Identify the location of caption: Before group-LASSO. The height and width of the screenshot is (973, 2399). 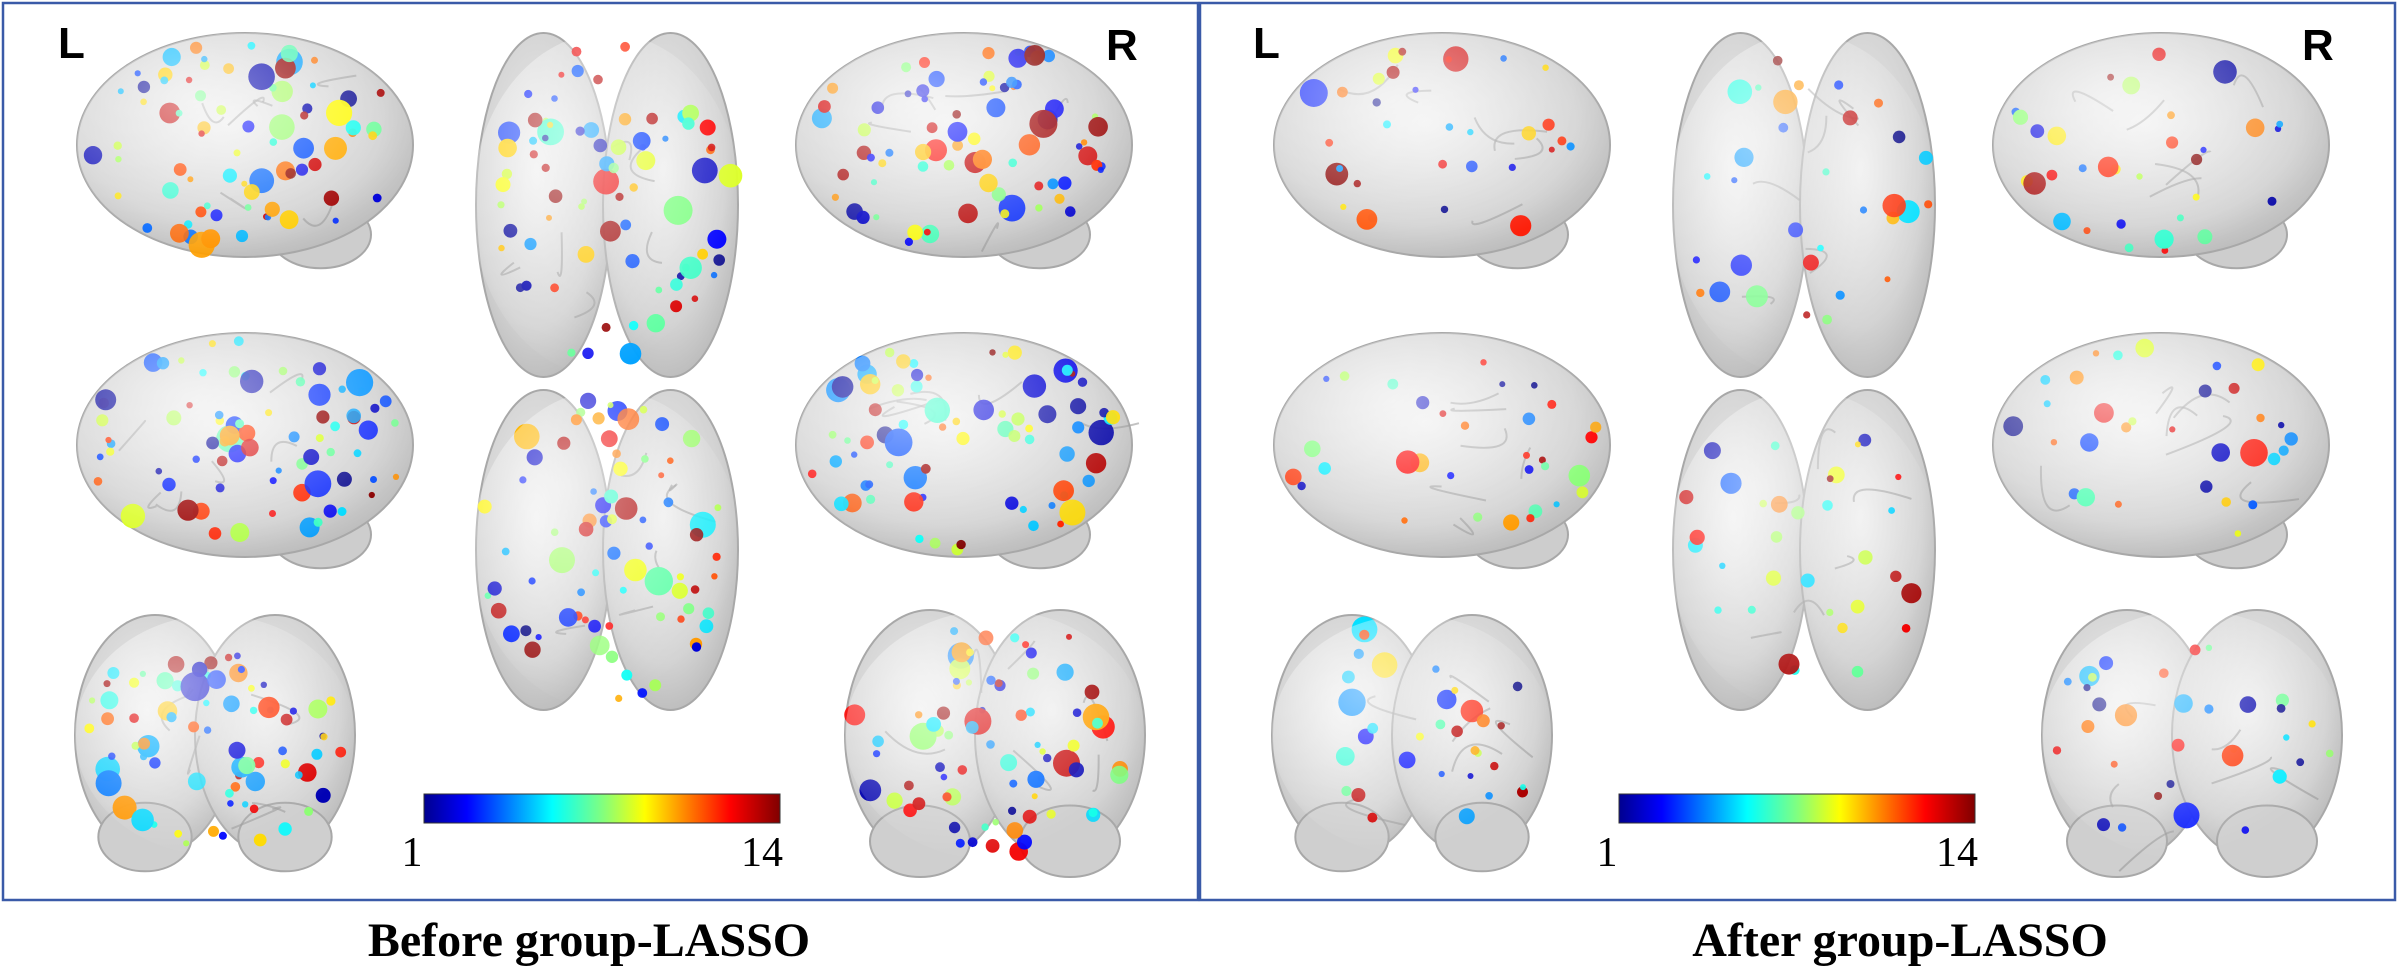
(589, 940).